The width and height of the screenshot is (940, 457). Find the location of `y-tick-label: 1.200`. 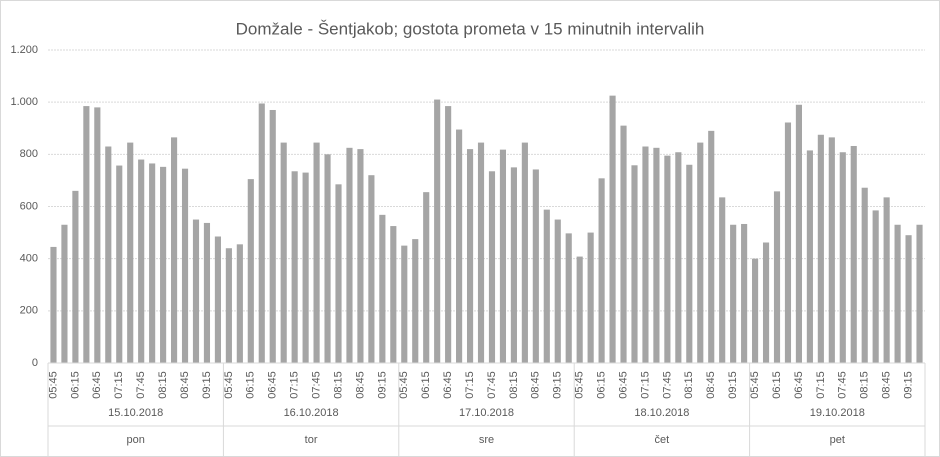

y-tick-label: 1.200 is located at coordinates (24, 50).